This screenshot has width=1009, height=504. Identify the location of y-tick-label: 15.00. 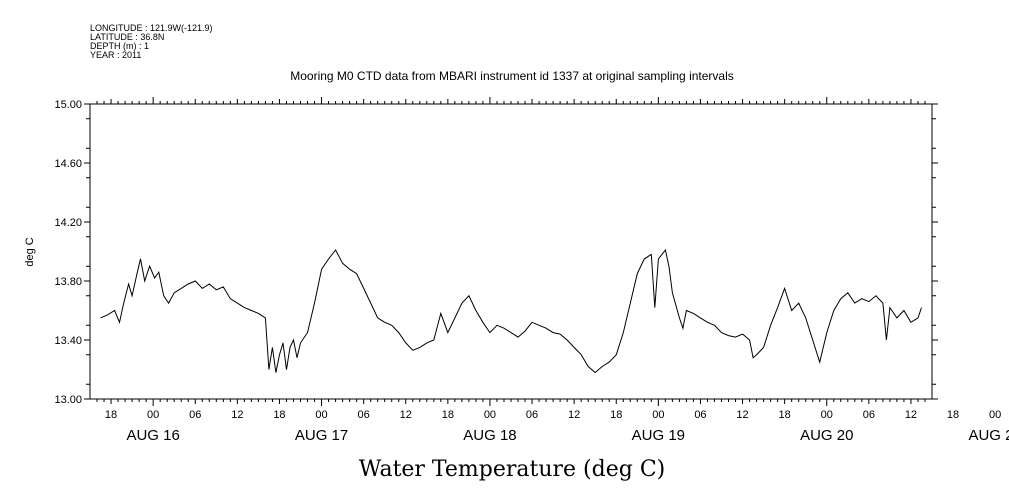
(68, 105).